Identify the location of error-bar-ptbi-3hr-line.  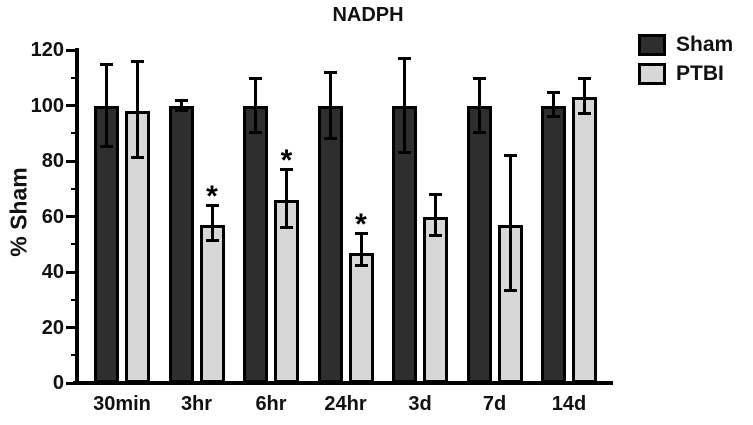
(212, 223).